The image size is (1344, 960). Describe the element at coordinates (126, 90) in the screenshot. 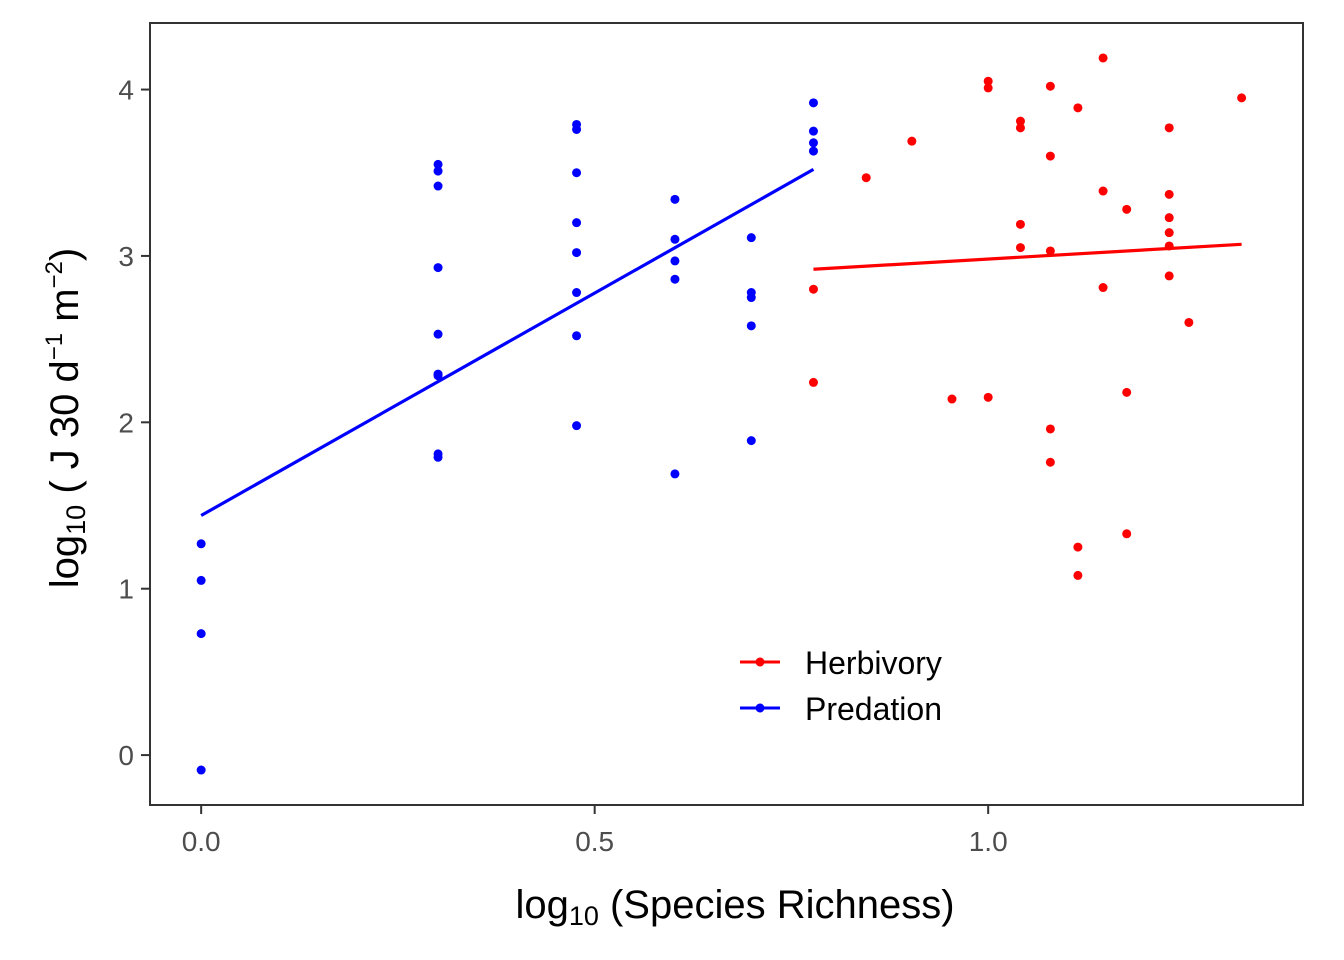

I see `y-tick-label: 4` at that location.